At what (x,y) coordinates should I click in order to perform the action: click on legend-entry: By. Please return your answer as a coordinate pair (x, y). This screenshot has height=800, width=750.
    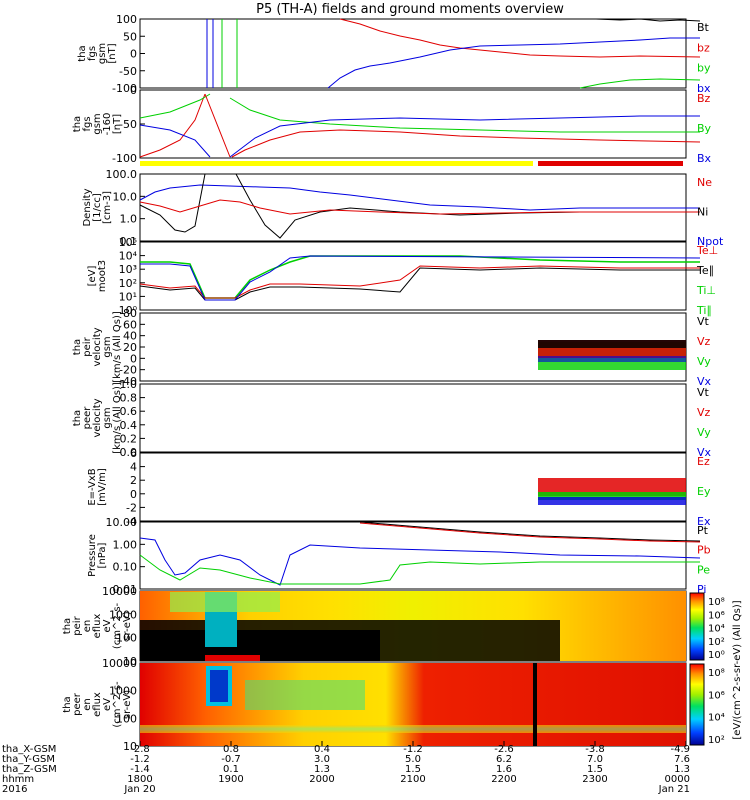
    Looking at the image, I should click on (704, 128).